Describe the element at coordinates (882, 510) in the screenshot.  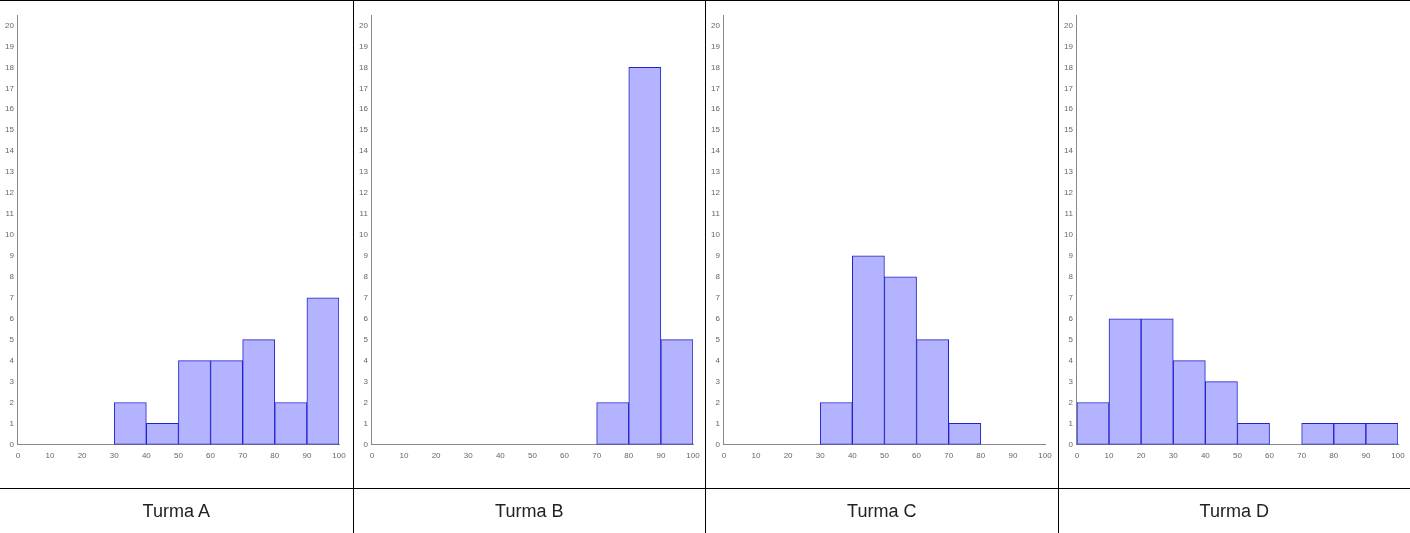
I see `text: Turma C` at that location.